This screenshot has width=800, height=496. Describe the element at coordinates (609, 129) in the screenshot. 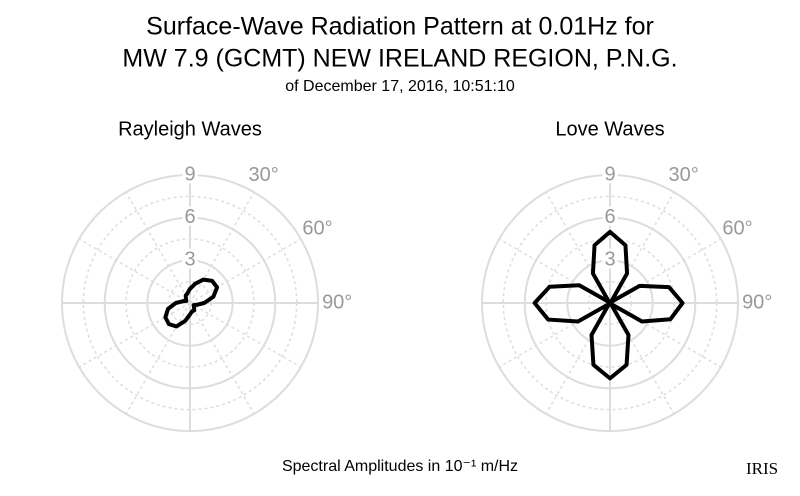

I see `panel-title: Love Waves` at that location.